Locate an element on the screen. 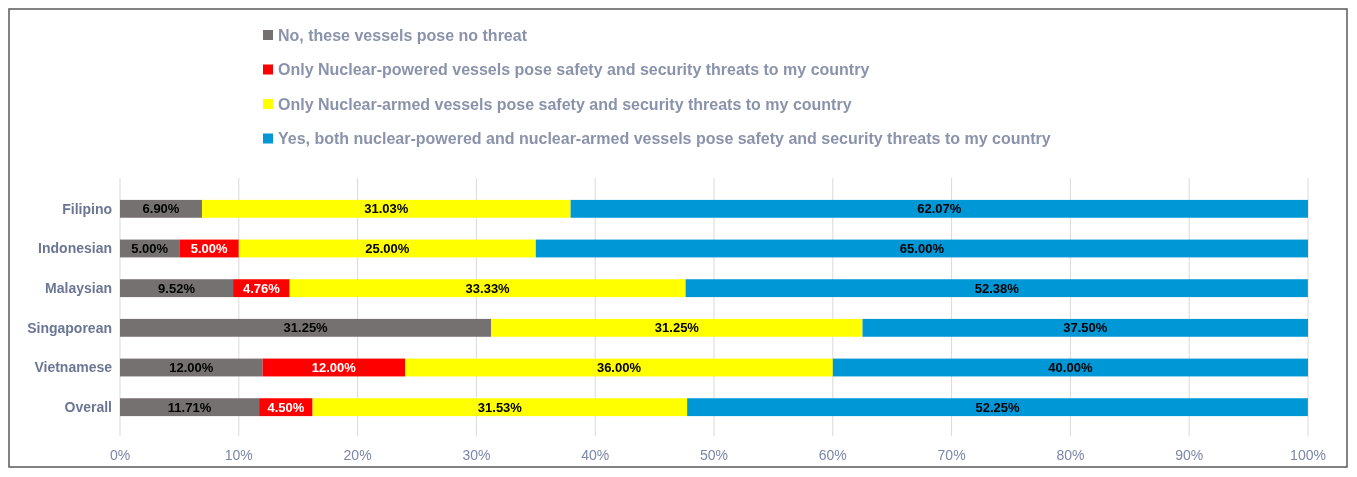  data-label: 25.00% is located at coordinates (387, 249).